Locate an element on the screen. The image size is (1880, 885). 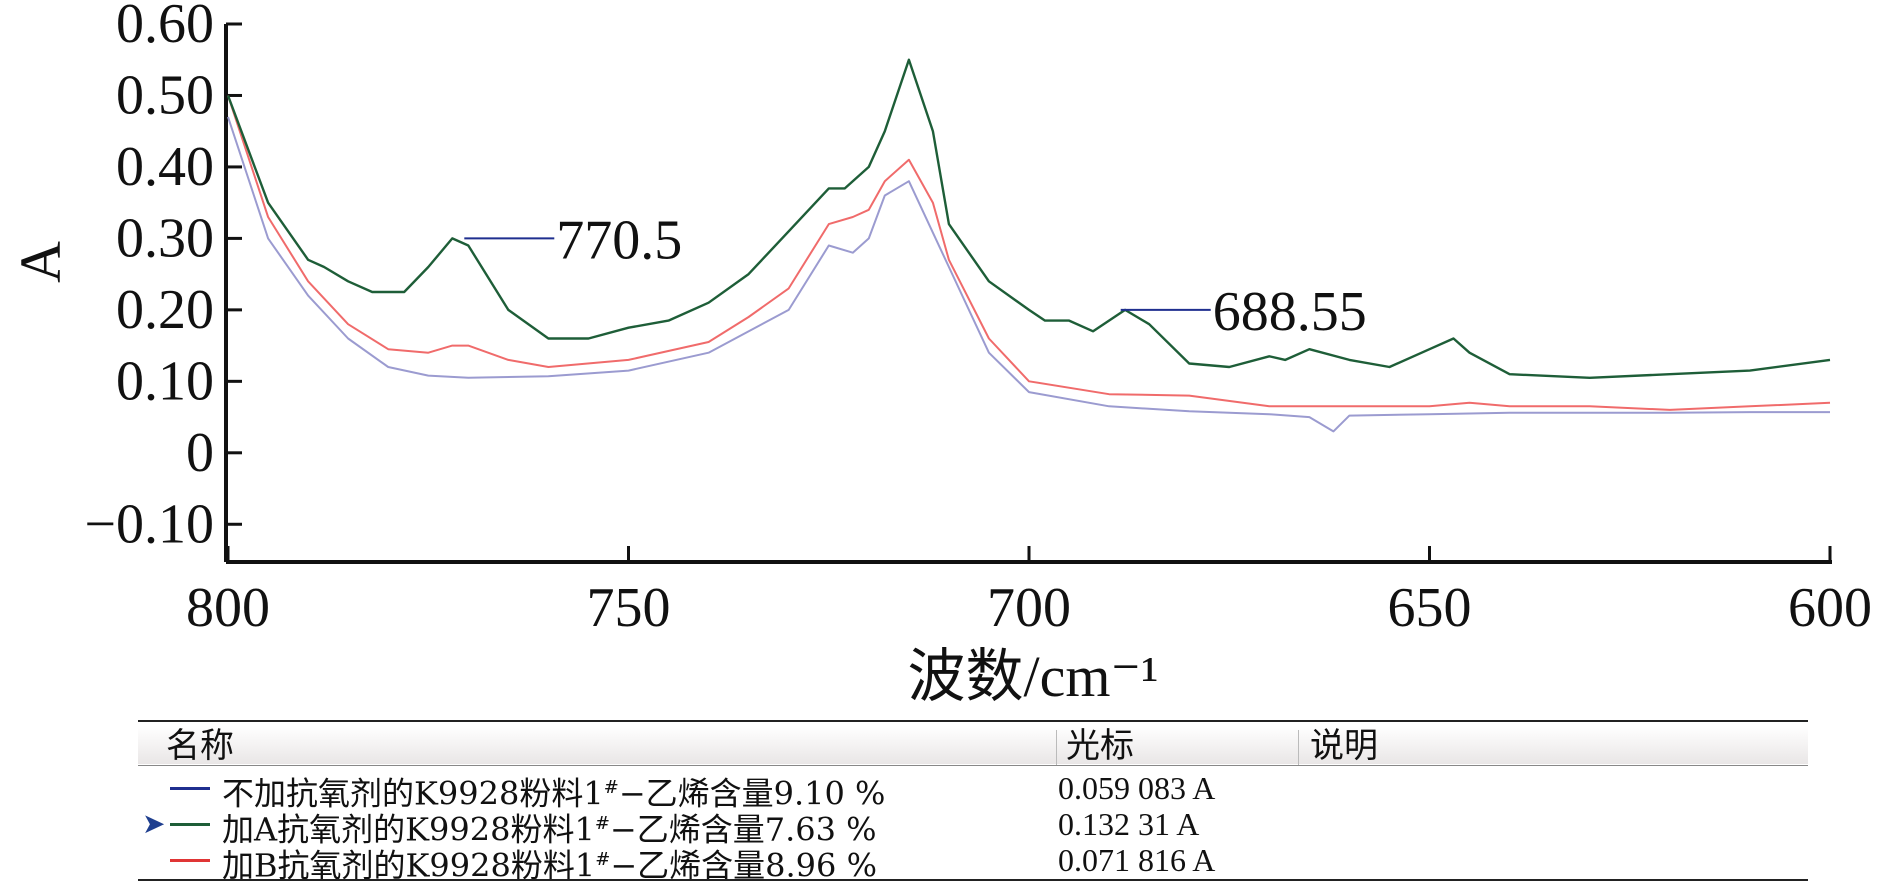
y-tick-label: 0.30 is located at coordinates (165, 238).